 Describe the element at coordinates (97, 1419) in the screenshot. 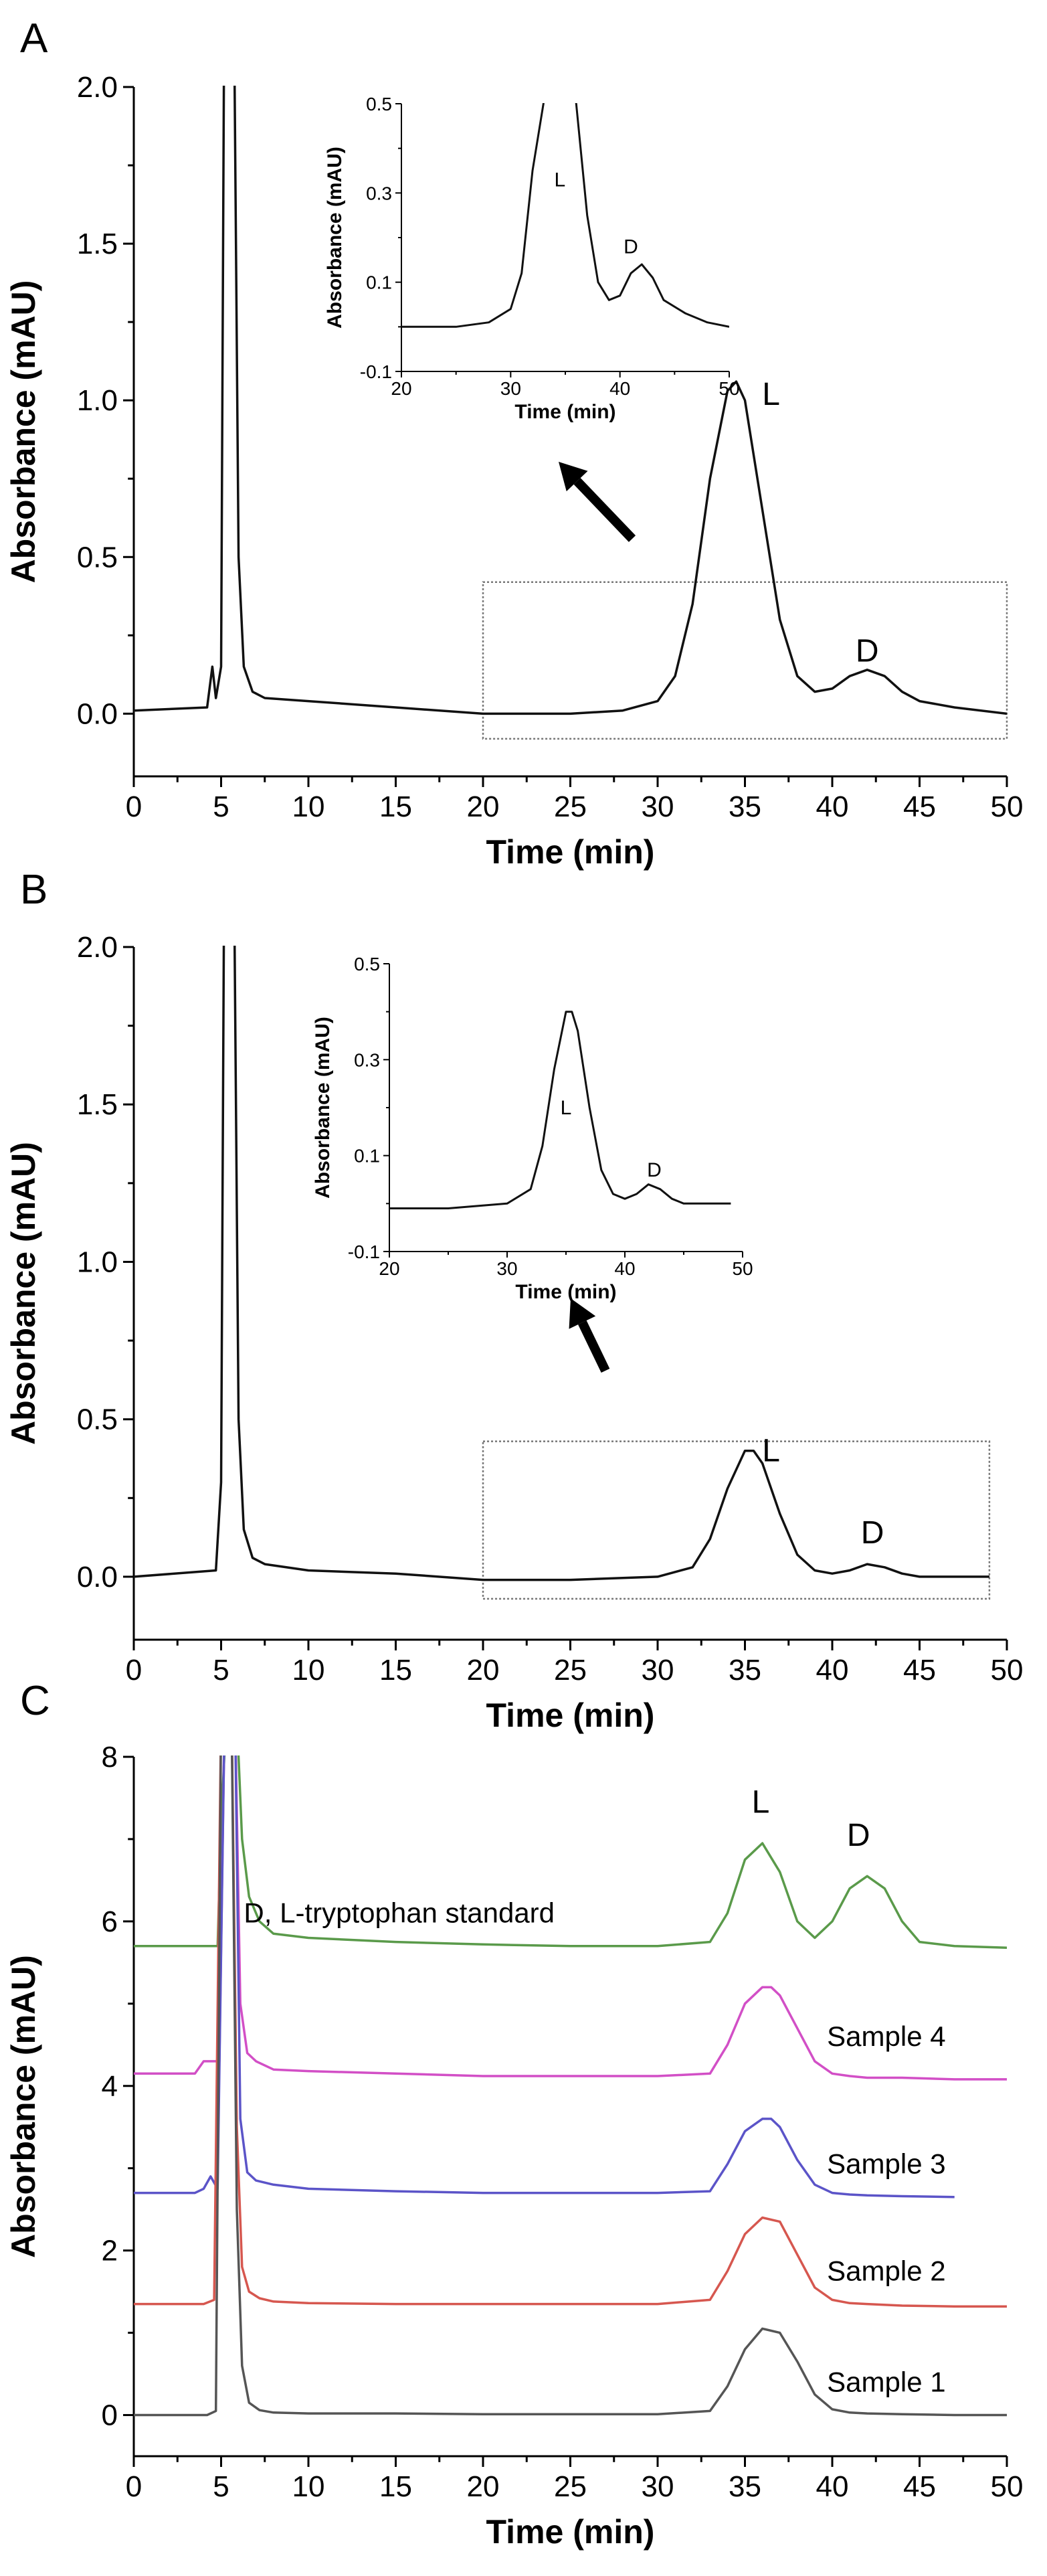

I see `y-tick-label: 0.5` at that location.